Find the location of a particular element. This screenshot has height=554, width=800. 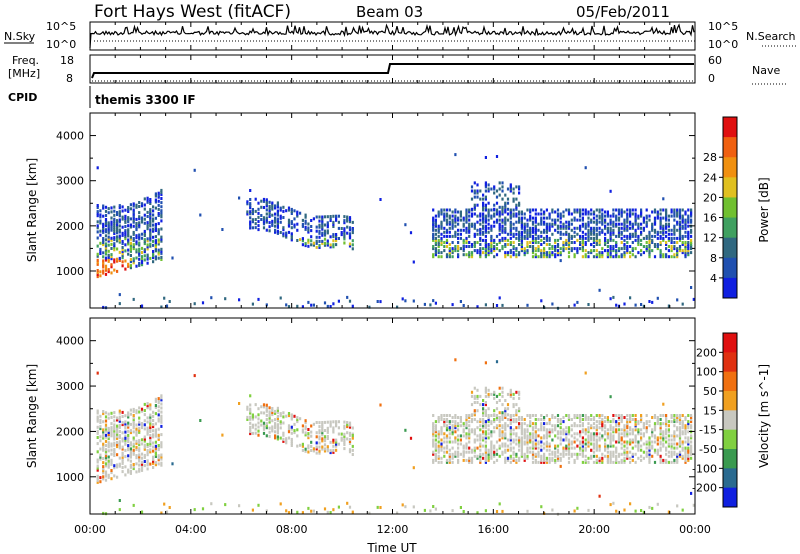

colorbar-tick: 8 is located at coordinates (713, 258).